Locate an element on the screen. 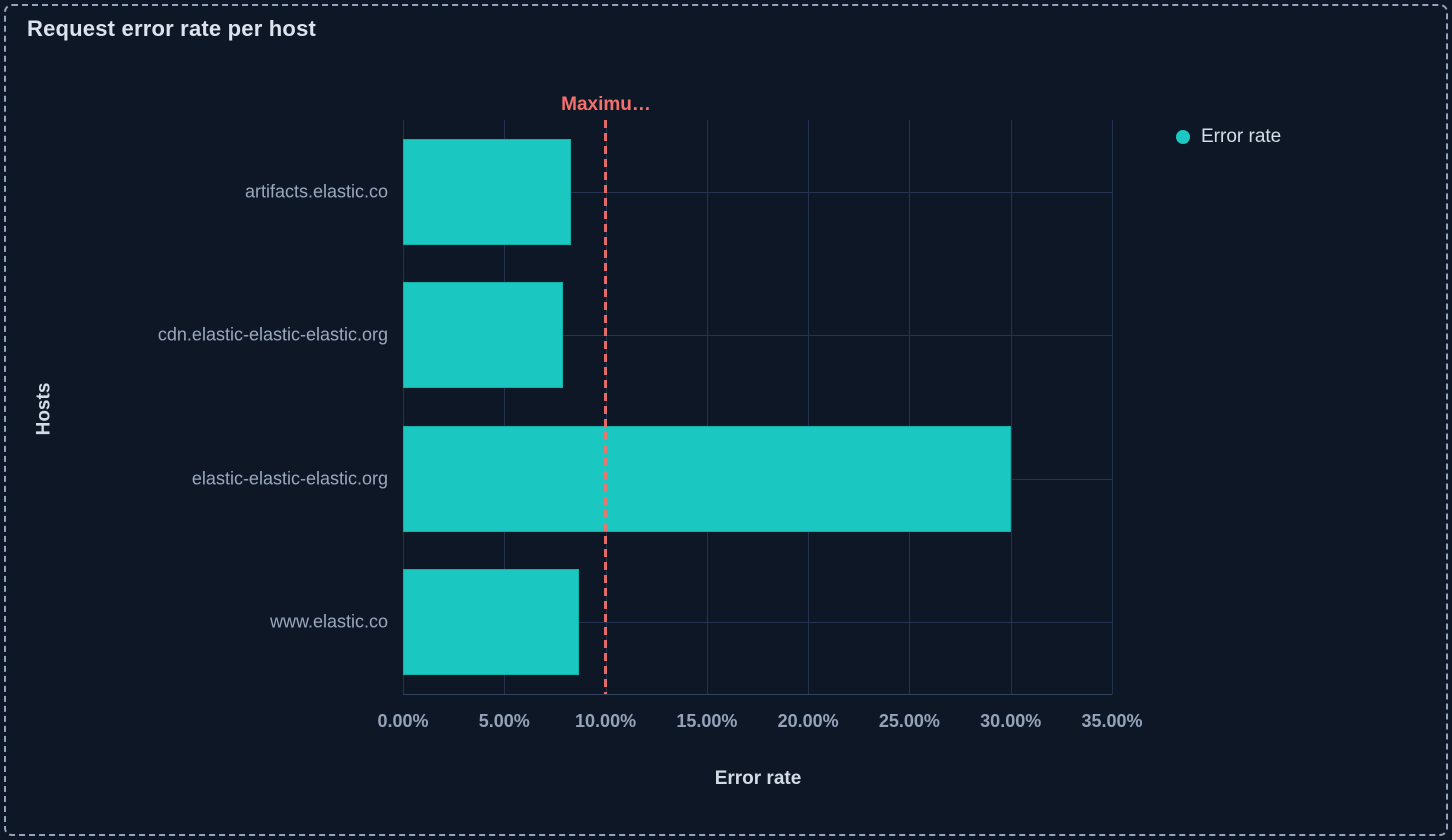 The width and height of the screenshot is (1452, 840). x-tick-label: 20.00% is located at coordinates (808, 721).